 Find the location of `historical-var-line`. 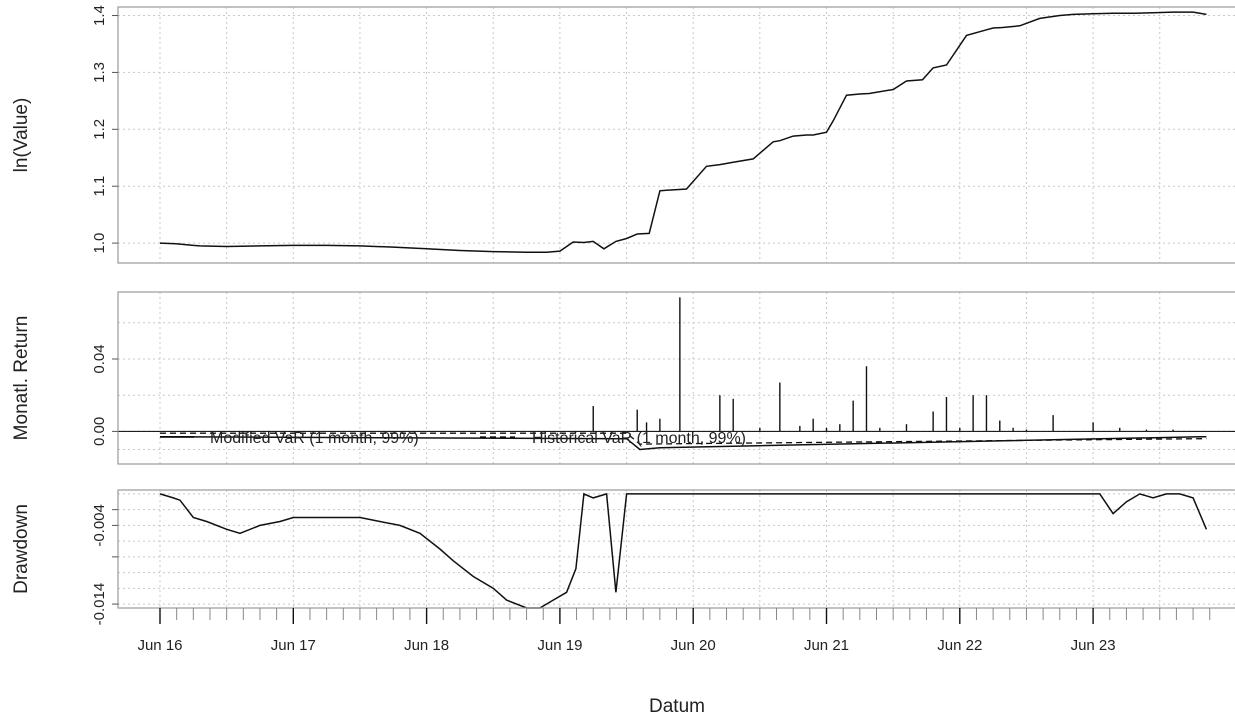

historical-var-line is located at coordinates (683, 438).